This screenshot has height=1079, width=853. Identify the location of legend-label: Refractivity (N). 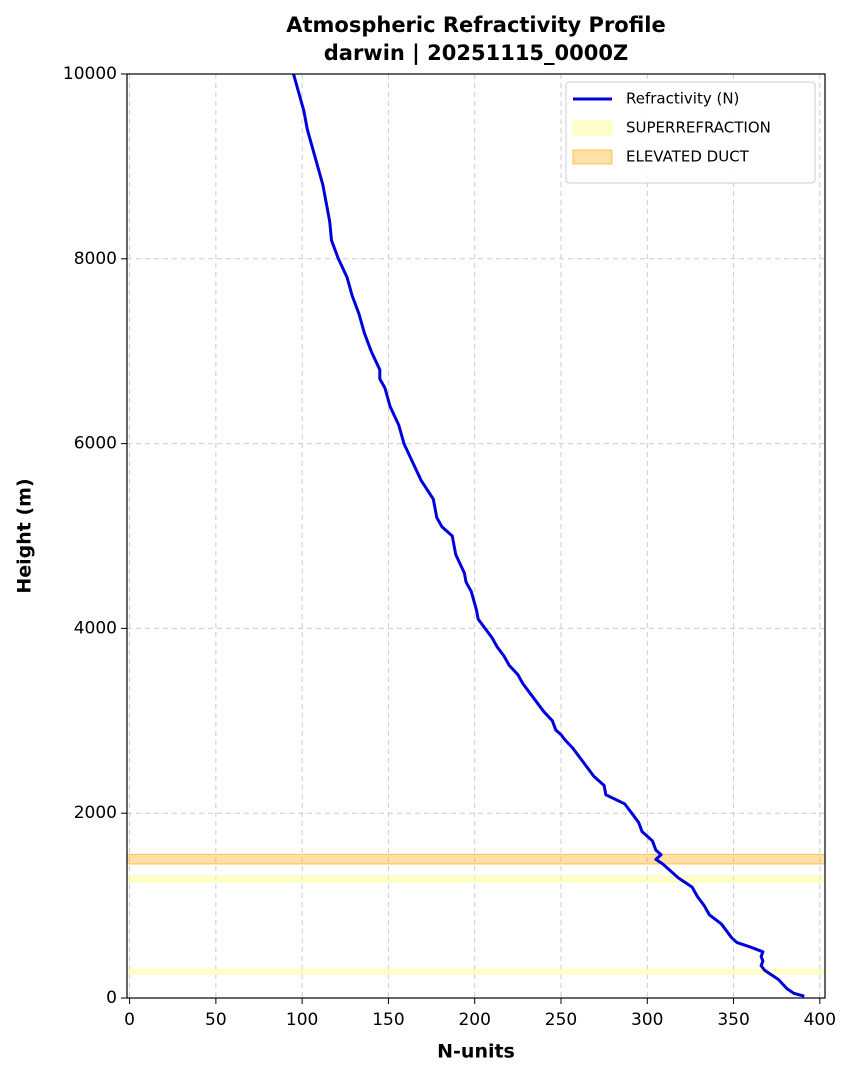
(682, 99).